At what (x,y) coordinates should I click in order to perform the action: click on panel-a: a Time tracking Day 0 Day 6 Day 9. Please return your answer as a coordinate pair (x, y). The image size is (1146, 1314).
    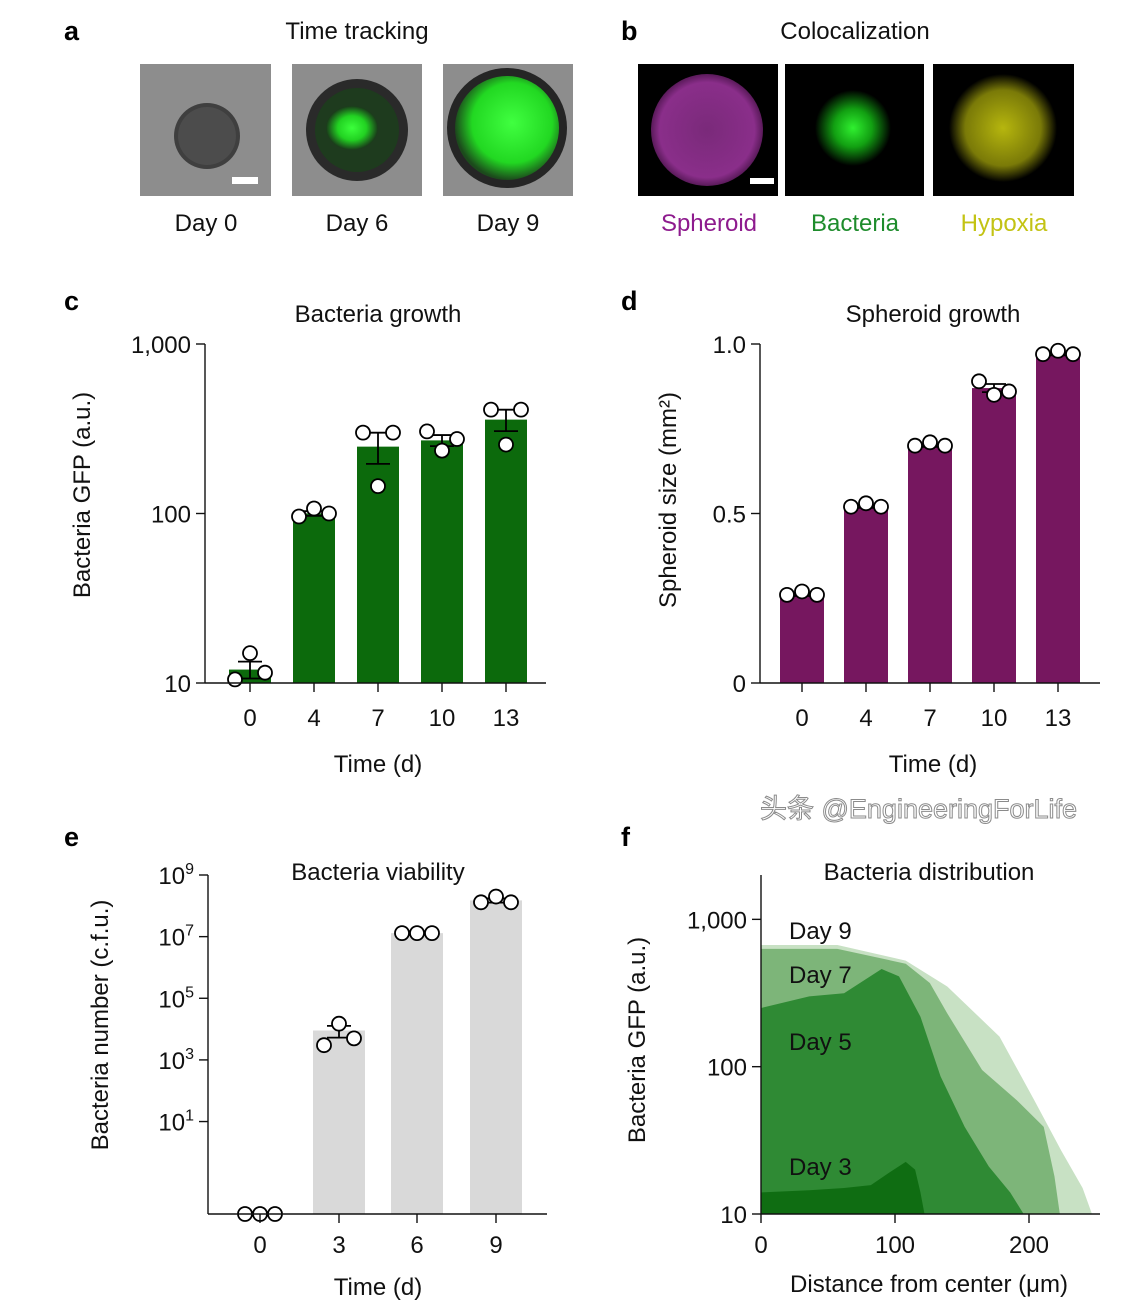
    Looking at the image, I should click on (318, 126).